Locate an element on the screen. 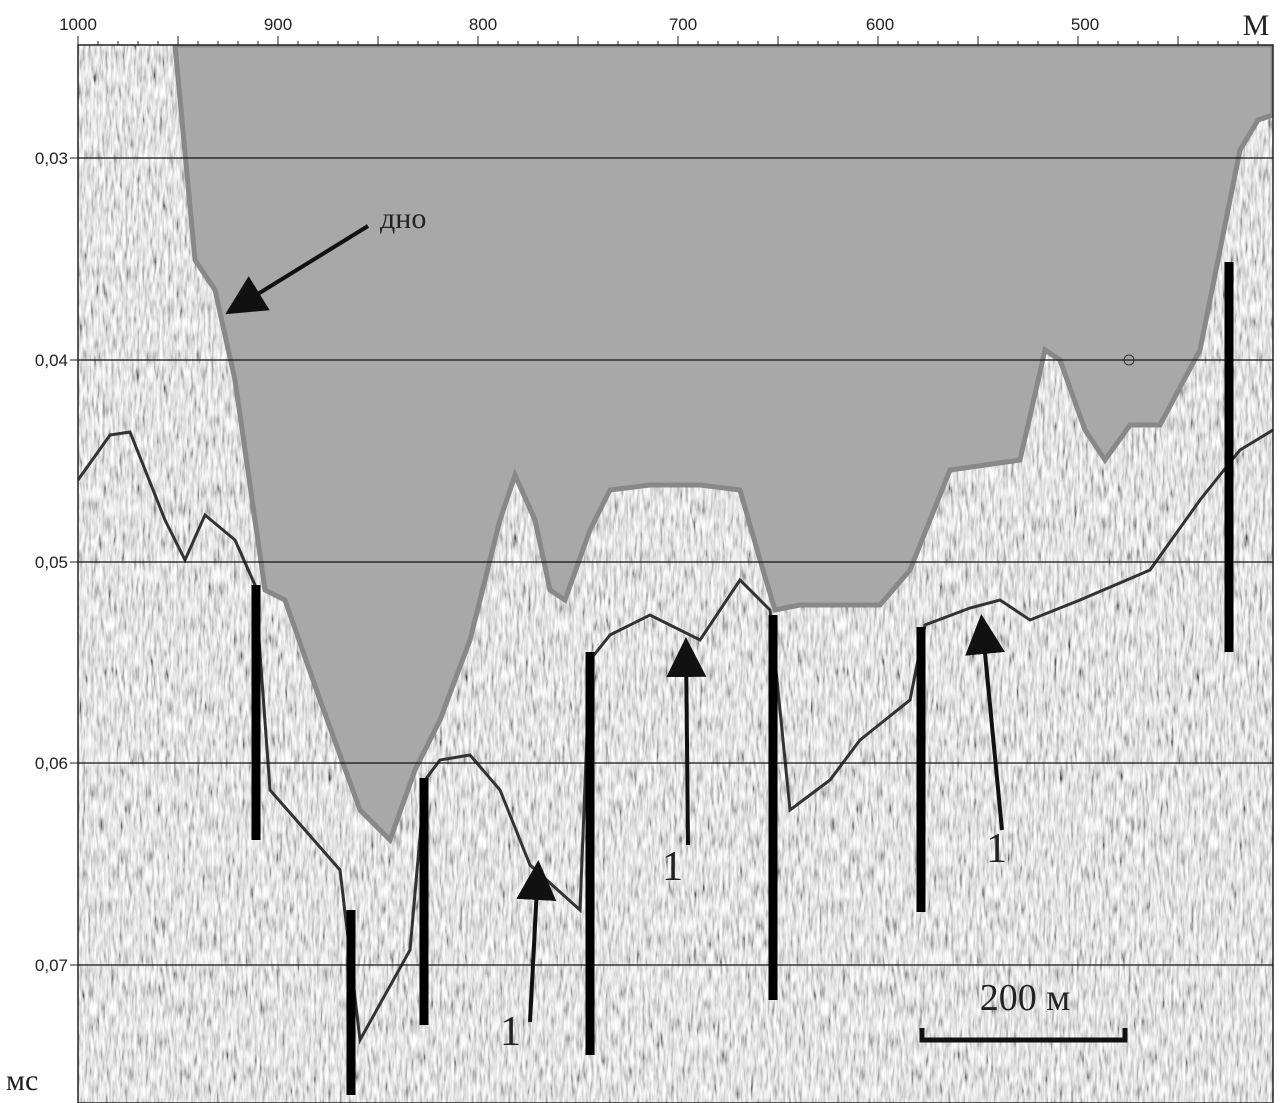 The image size is (1281, 1103). left-axis-unit: мс is located at coordinates (22, 1080).